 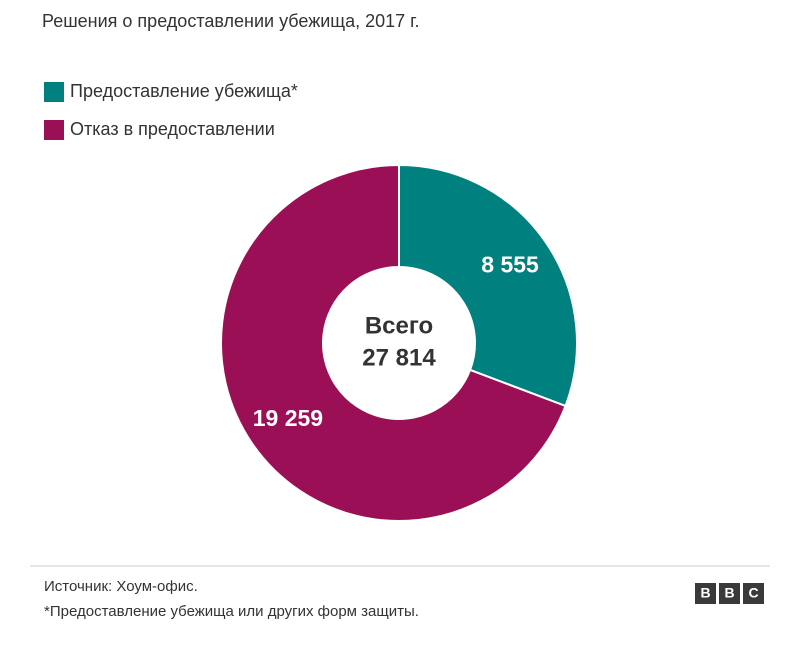 I want to click on center-text: Всего, so click(x=399, y=325).